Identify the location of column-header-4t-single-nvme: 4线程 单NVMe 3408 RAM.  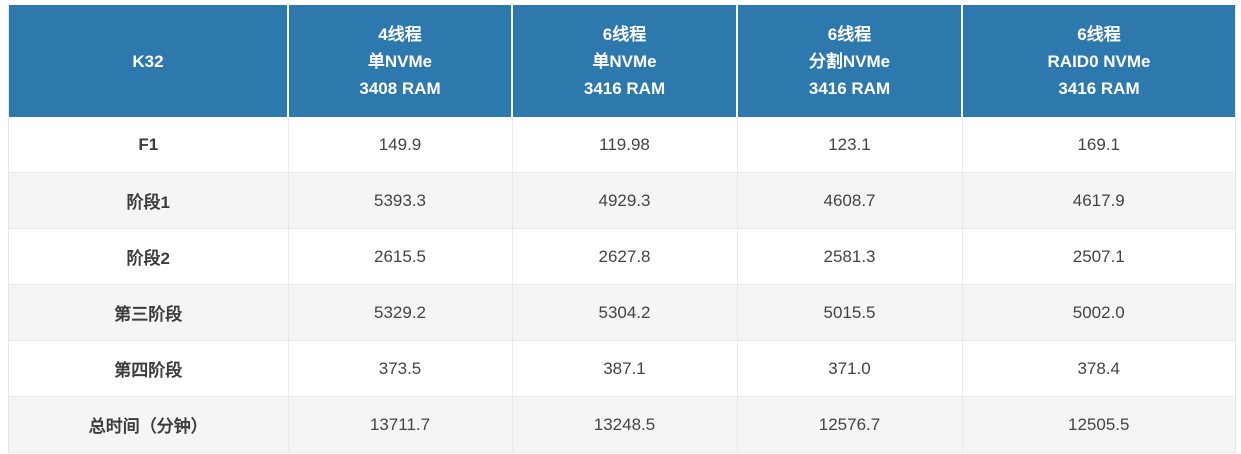
(399, 61).